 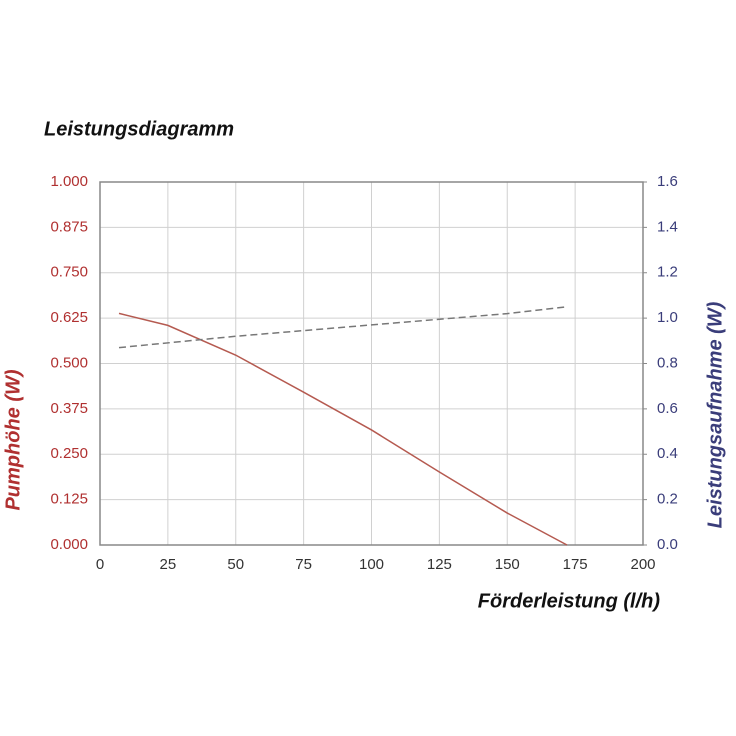 I want to click on x-tick-label: 75, so click(x=303, y=564).